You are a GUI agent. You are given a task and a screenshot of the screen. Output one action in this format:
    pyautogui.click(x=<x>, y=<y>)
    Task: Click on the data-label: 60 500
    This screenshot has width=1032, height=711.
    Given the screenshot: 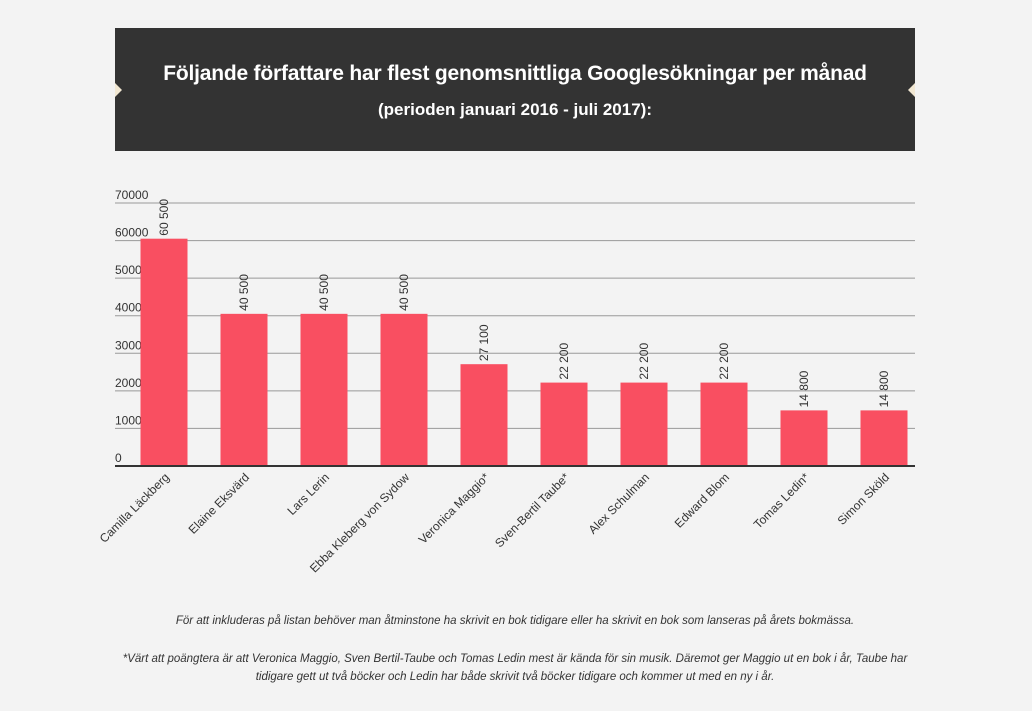 What is the action you would take?
    pyautogui.click(x=164, y=217)
    